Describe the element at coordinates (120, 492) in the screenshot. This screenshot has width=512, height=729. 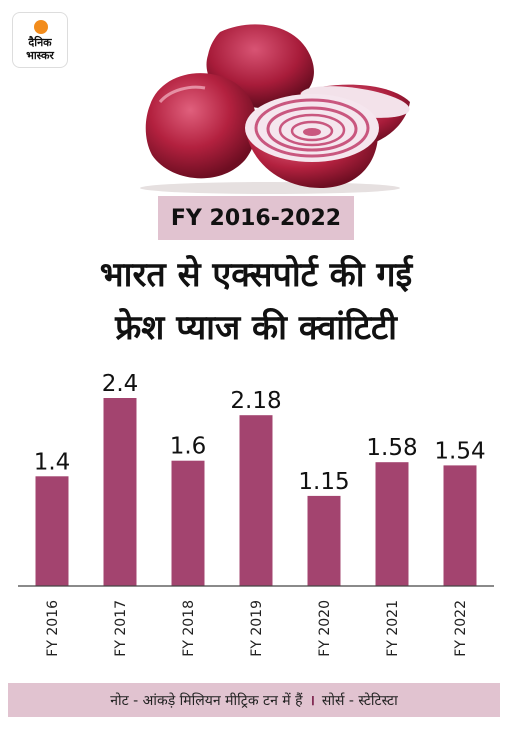
I see `bar-fy-2017` at that location.